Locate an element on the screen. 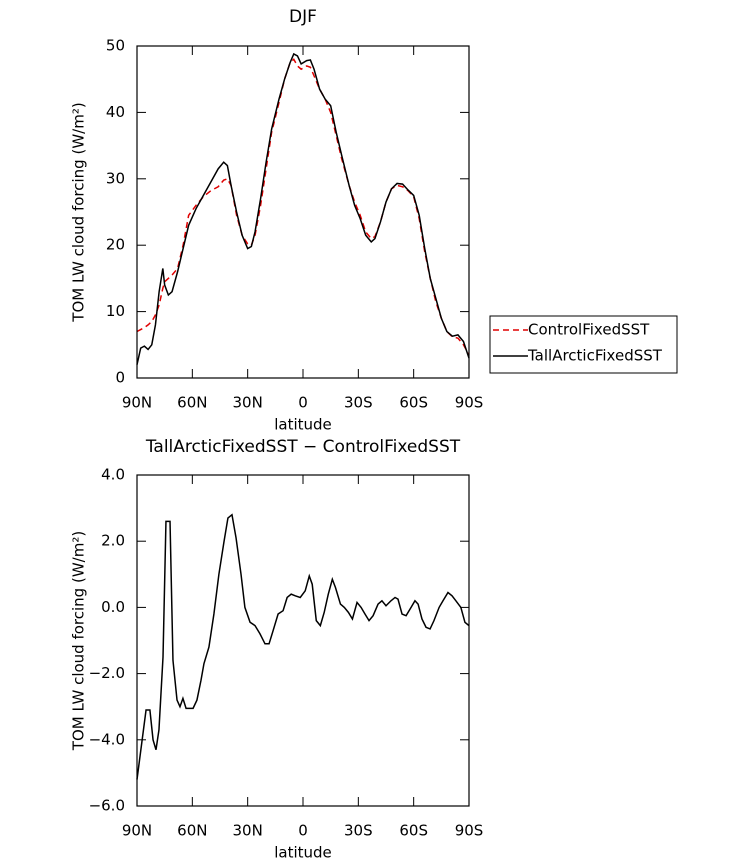 The image size is (733, 866). chart-title: DJF is located at coordinates (303, 17).